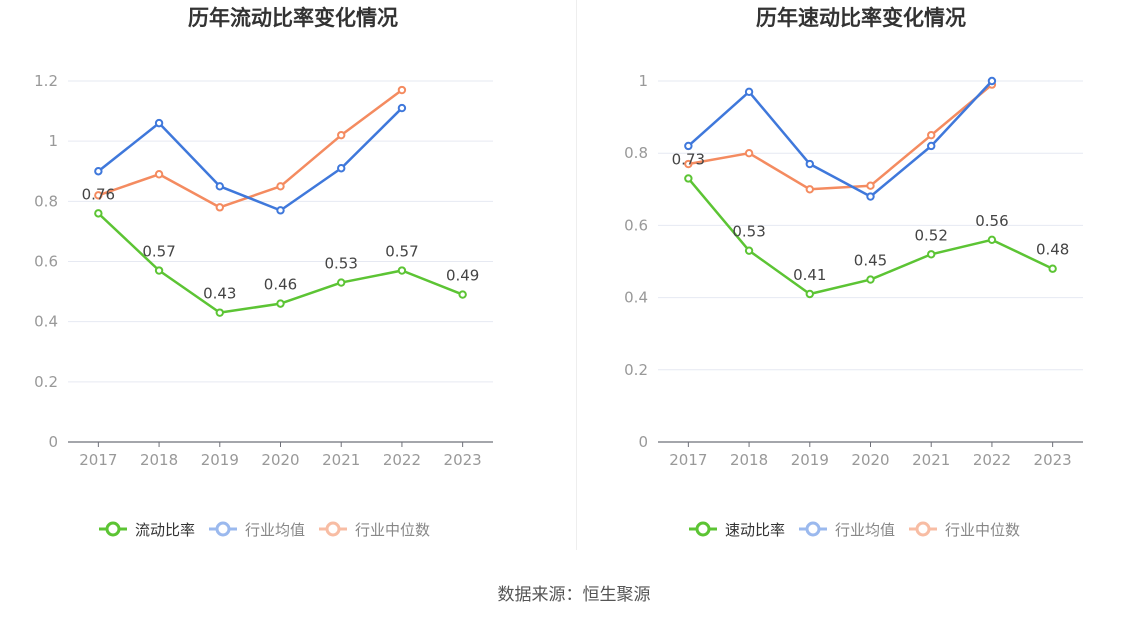  I want to click on data-label: 0.41, so click(809, 275).